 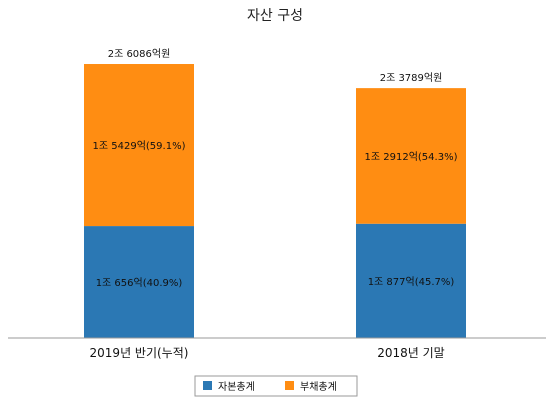 I want to click on data-label-equity-1: 1조 656억(40.9%), so click(x=139, y=283).